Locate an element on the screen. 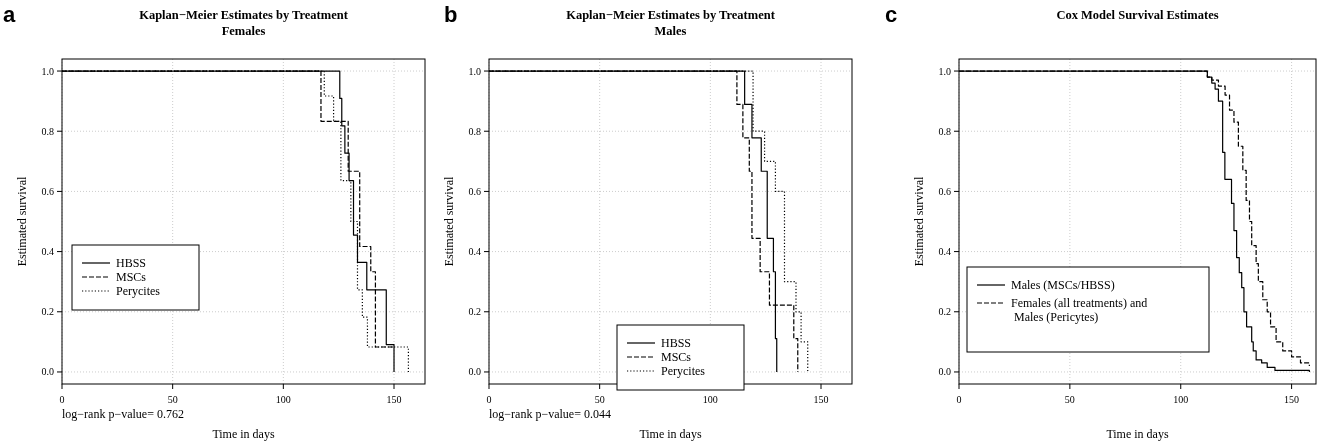 The width and height of the screenshot is (1323, 442). legend-label: Males (MSCs/HBSS) is located at coordinates (1063, 285).